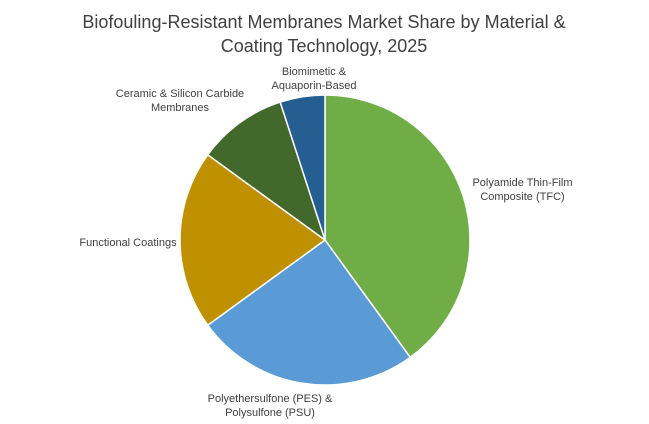 This screenshot has height=424, width=649. I want to click on slice-label: Functional Coatings, so click(128, 243).